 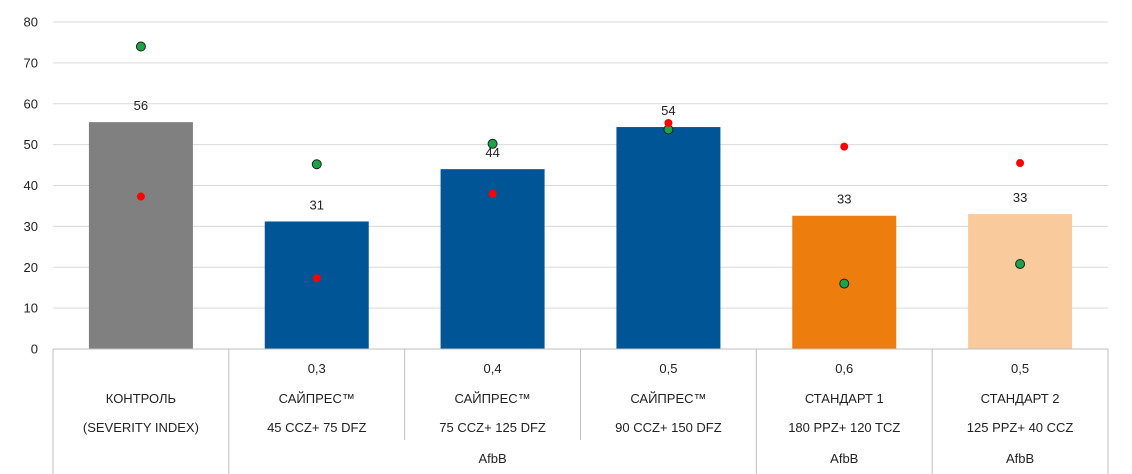 I want to click on category-name-label: СТАНДАРТ 2, so click(x=1020, y=398).